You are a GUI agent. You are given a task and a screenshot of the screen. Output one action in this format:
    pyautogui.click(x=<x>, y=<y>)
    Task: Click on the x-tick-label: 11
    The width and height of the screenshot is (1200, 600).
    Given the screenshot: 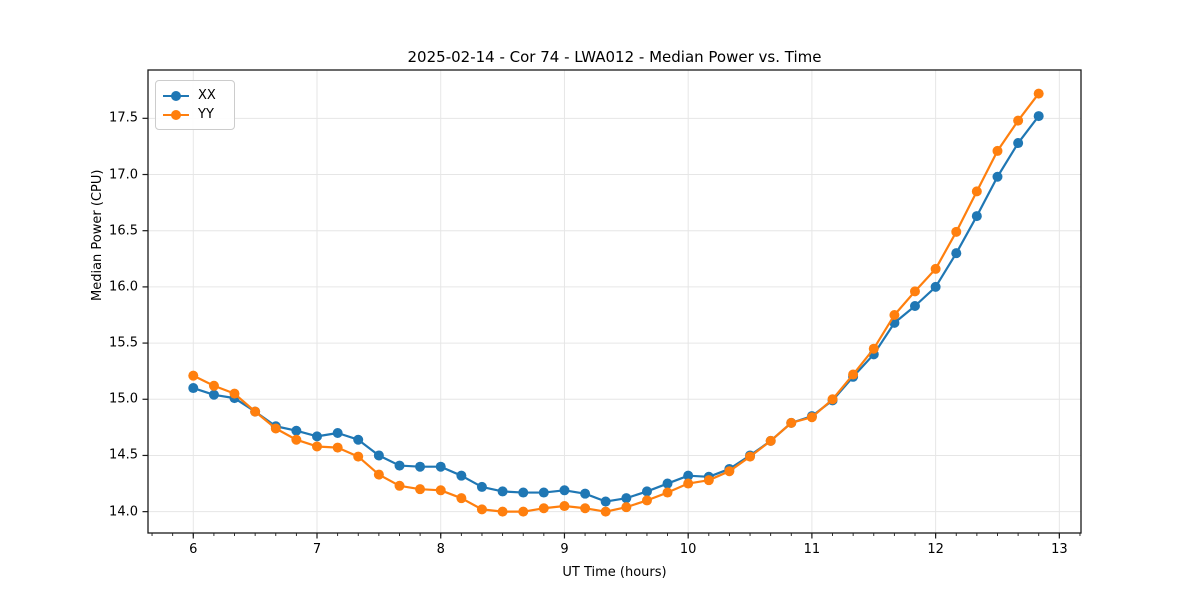 What is the action you would take?
    pyautogui.click(x=812, y=549)
    